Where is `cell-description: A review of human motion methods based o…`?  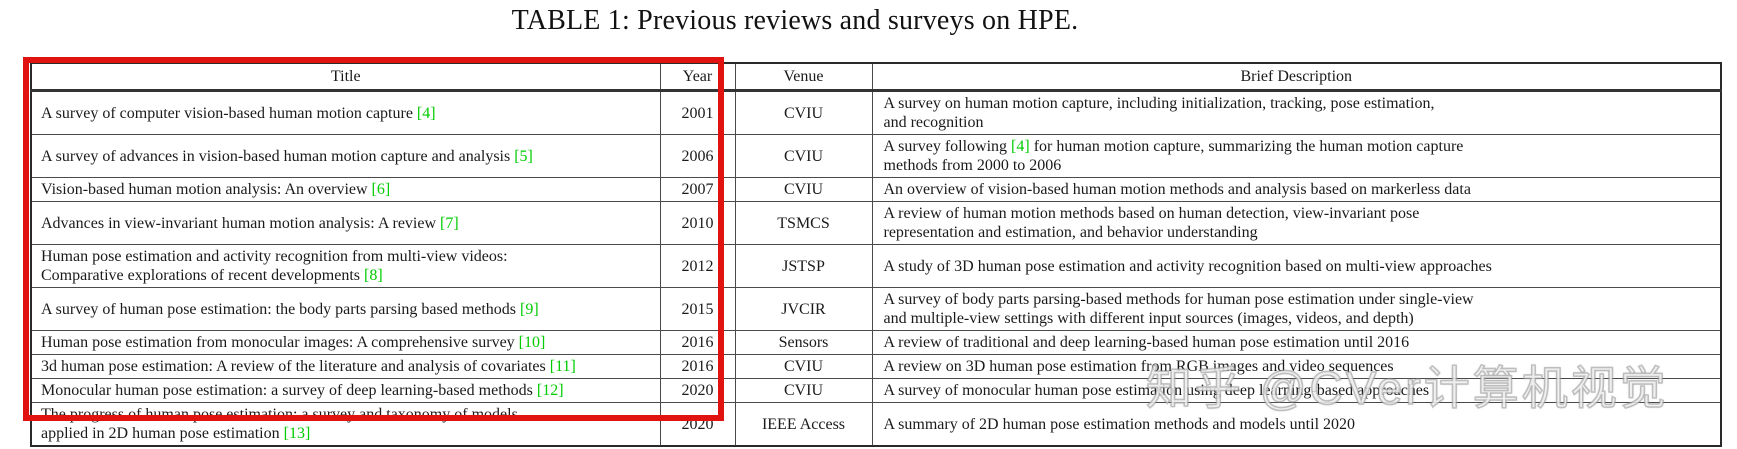 cell-description: A review of human motion methods based o… is located at coordinates (1296, 223).